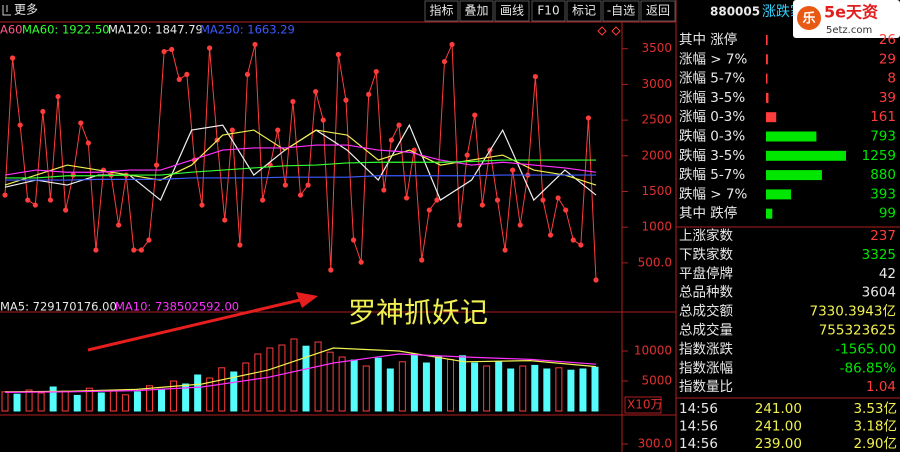  I want to click on toolbar-button: -自选, so click(621, 11).